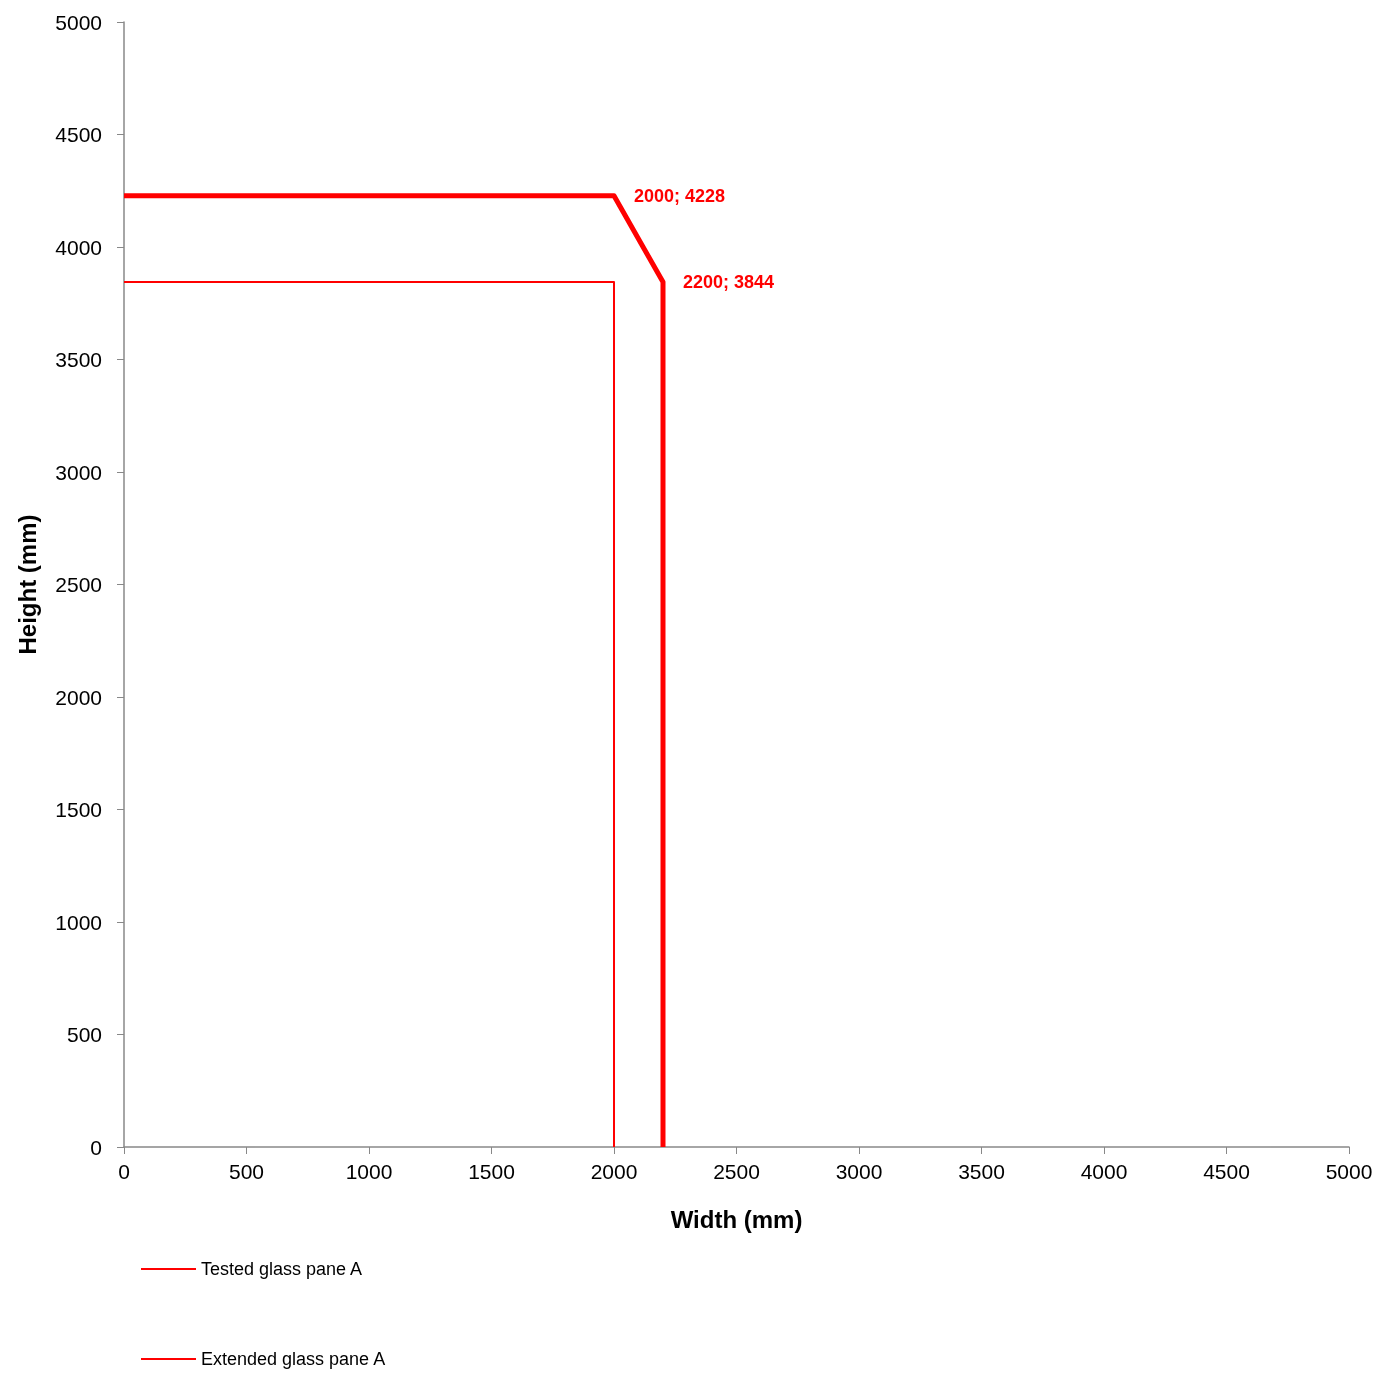 This screenshot has width=1395, height=1374. I want to click on y-tick-label: 3500, so click(78, 359).